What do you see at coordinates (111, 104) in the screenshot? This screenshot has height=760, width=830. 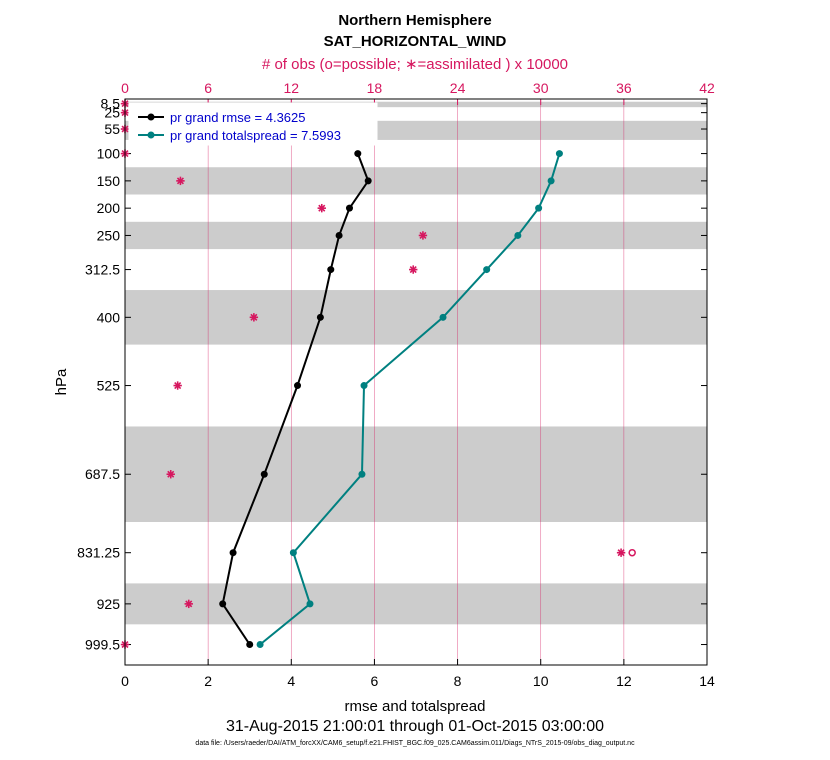 I see `y-tick-label: 8.5` at bounding box center [111, 104].